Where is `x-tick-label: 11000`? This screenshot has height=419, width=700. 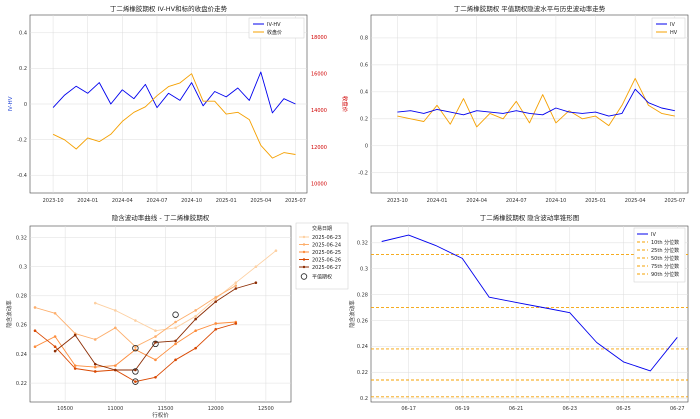 x-tick-label: 11000 is located at coordinates (115, 409).